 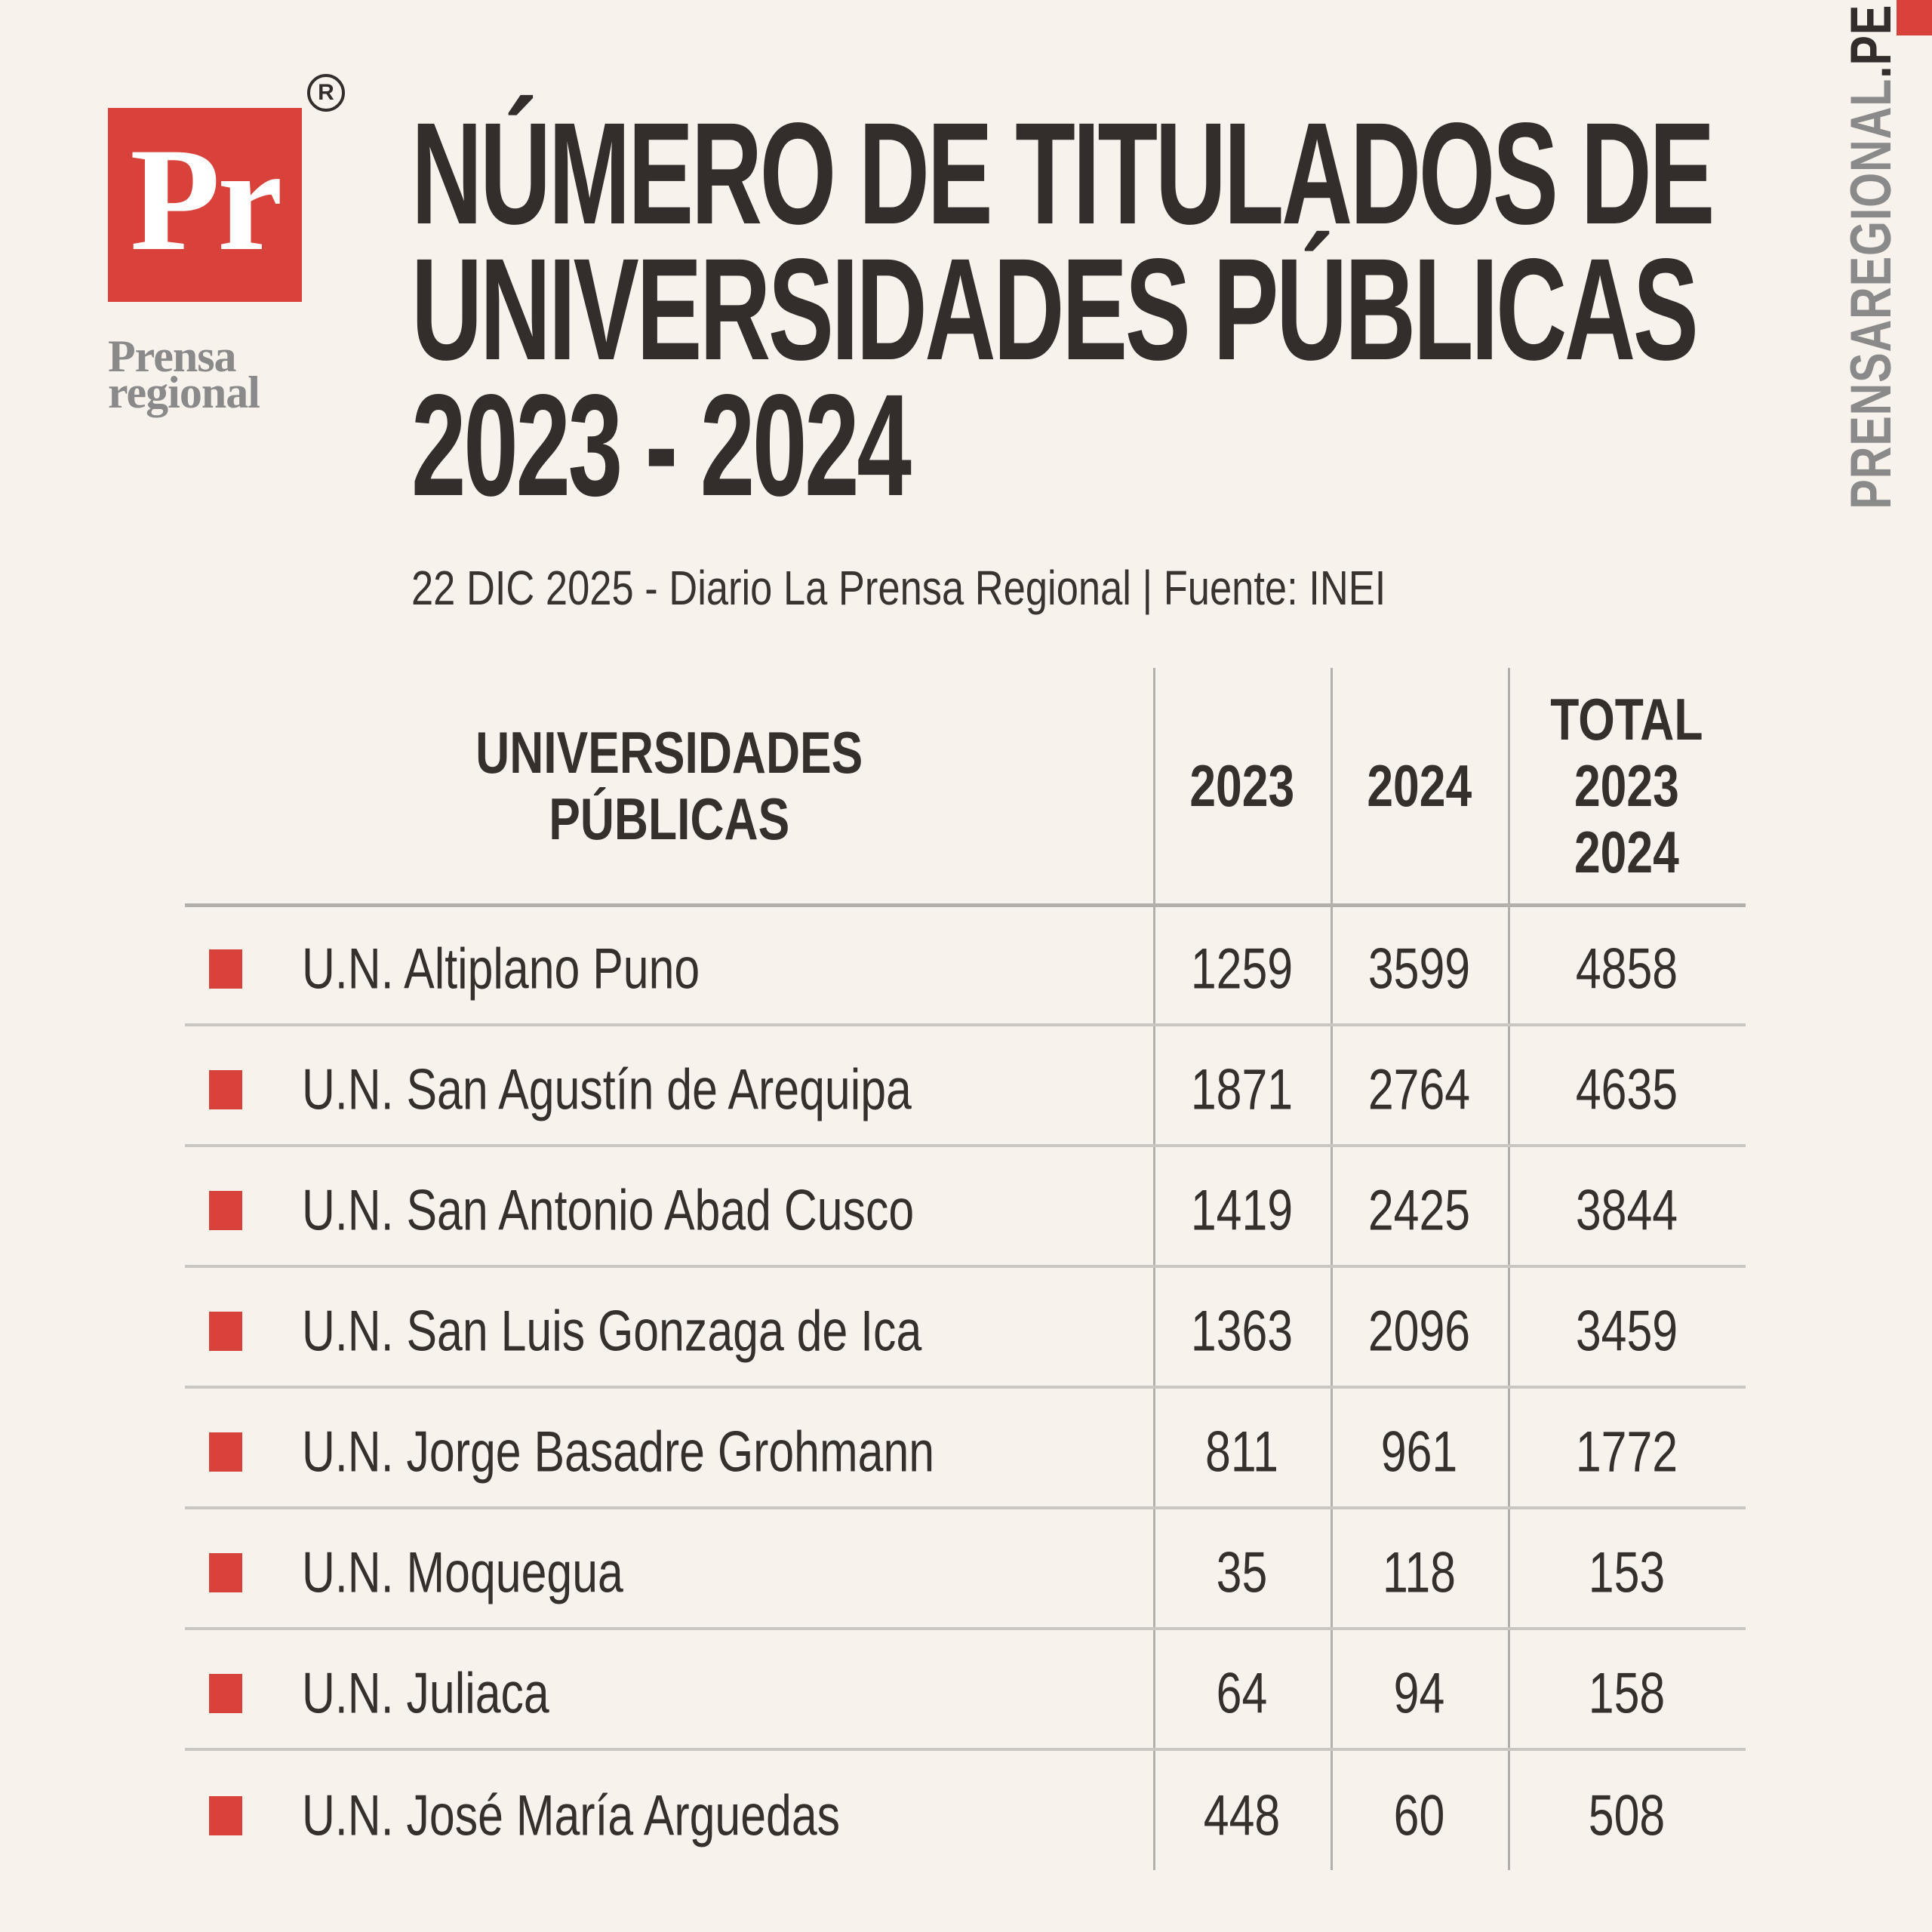 I want to click on table-row: U.N. San Antonio Abad Cusco 1419 2425 3844, so click(x=965, y=1207).